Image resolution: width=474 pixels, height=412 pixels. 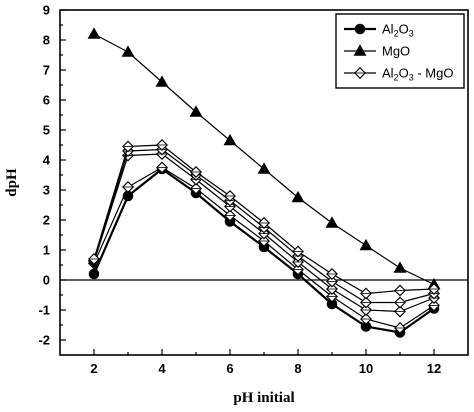 I want to click on y-tick-label-4: 4, so click(x=47, y=160).